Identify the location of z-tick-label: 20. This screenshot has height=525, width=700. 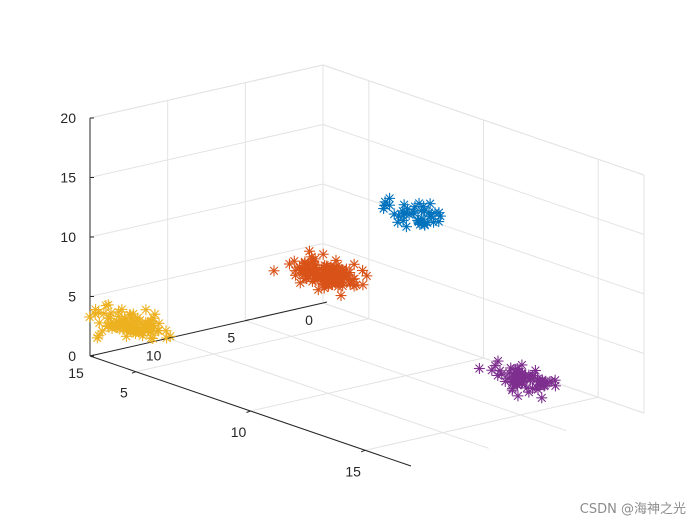
(68, 118).